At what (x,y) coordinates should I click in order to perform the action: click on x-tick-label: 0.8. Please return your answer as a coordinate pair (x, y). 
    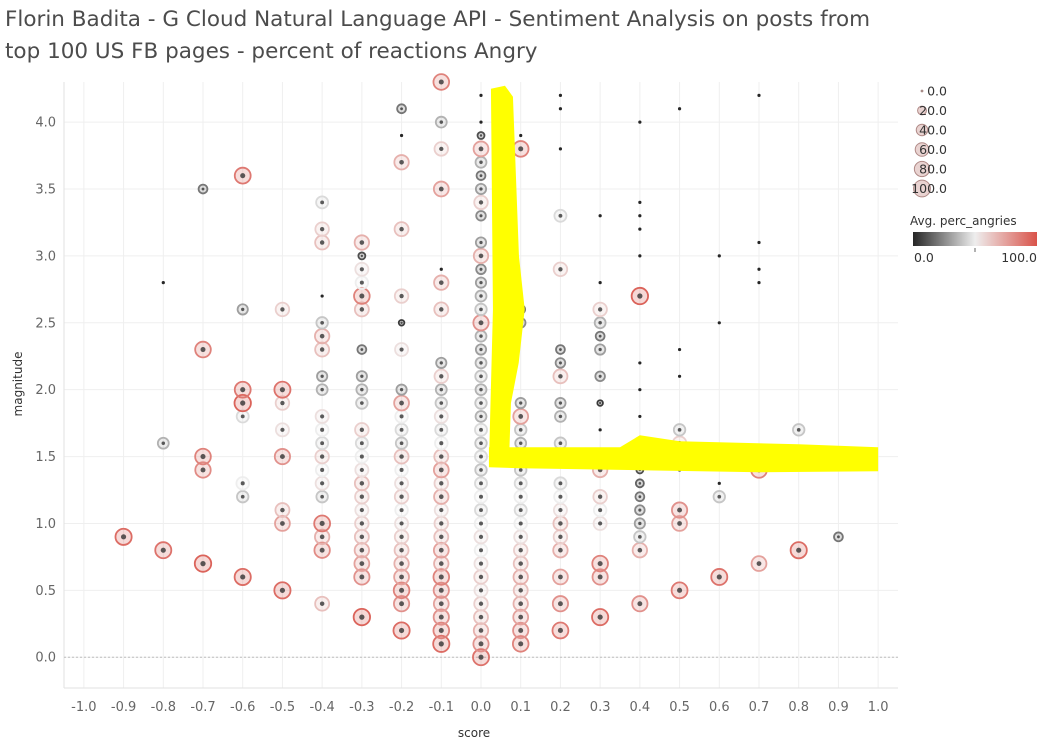
    Looking at the image, I should click on (798, 707).